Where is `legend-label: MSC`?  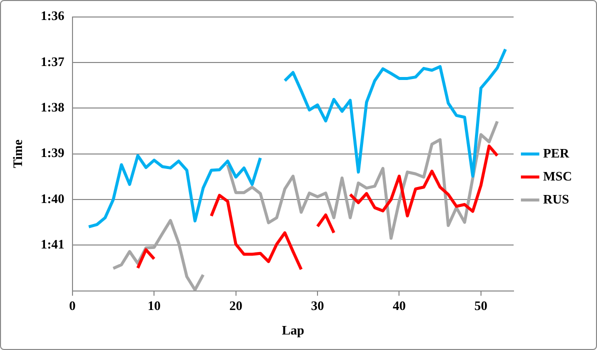 legend-label: MSC is located at coordinates (557, 176).